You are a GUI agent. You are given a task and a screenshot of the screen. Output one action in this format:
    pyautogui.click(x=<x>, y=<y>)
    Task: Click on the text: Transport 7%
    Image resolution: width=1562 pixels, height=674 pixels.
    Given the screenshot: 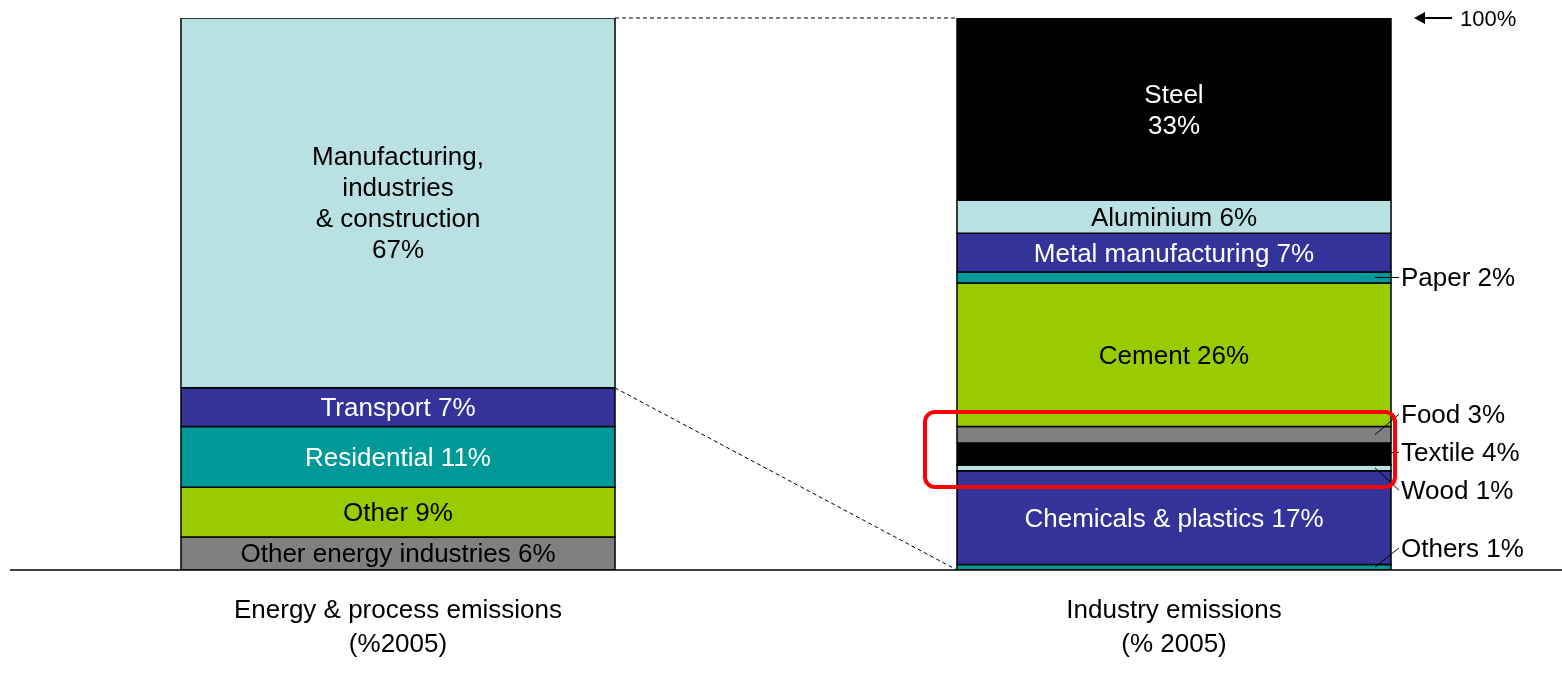 What is the action you would take?
    pyautogui.click(x=398, y=407)
    